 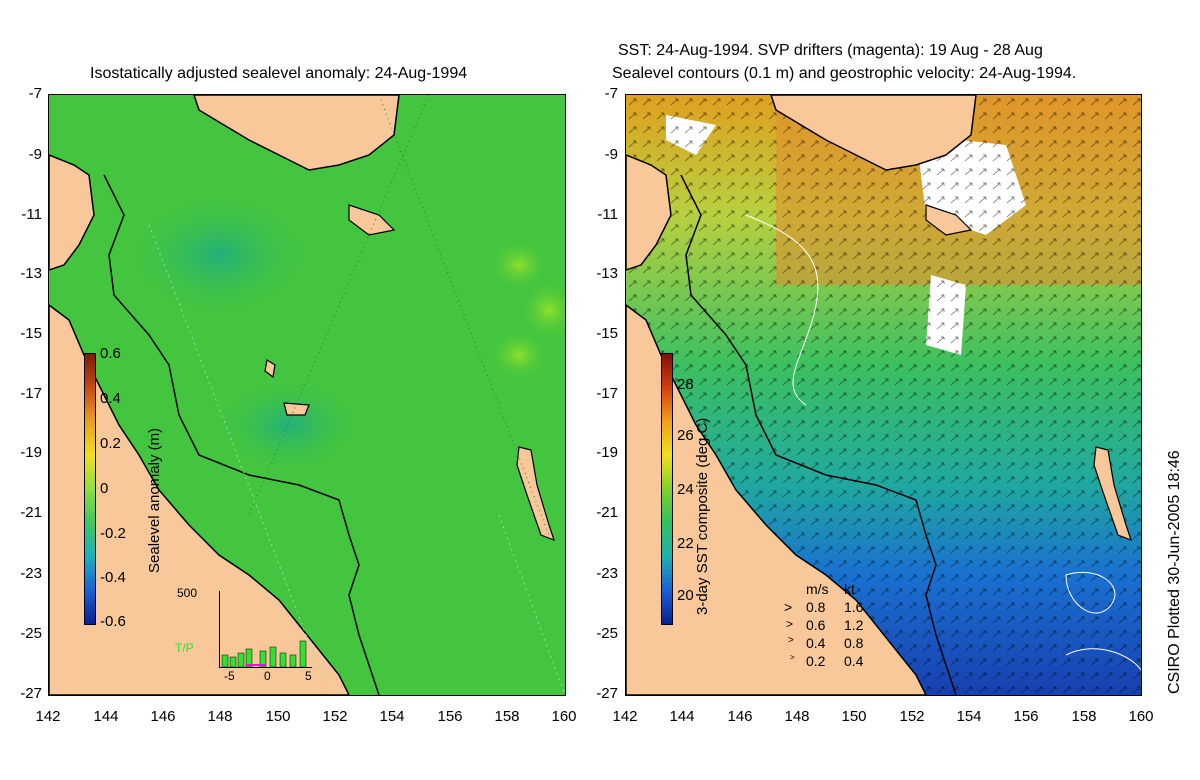 What do you see at coordinates (1174, 572) in the screenshot?
I see `plot-credit: CSIRO Plotted 30-Jun-2005 18:46` at bounding box center [1174, 572].